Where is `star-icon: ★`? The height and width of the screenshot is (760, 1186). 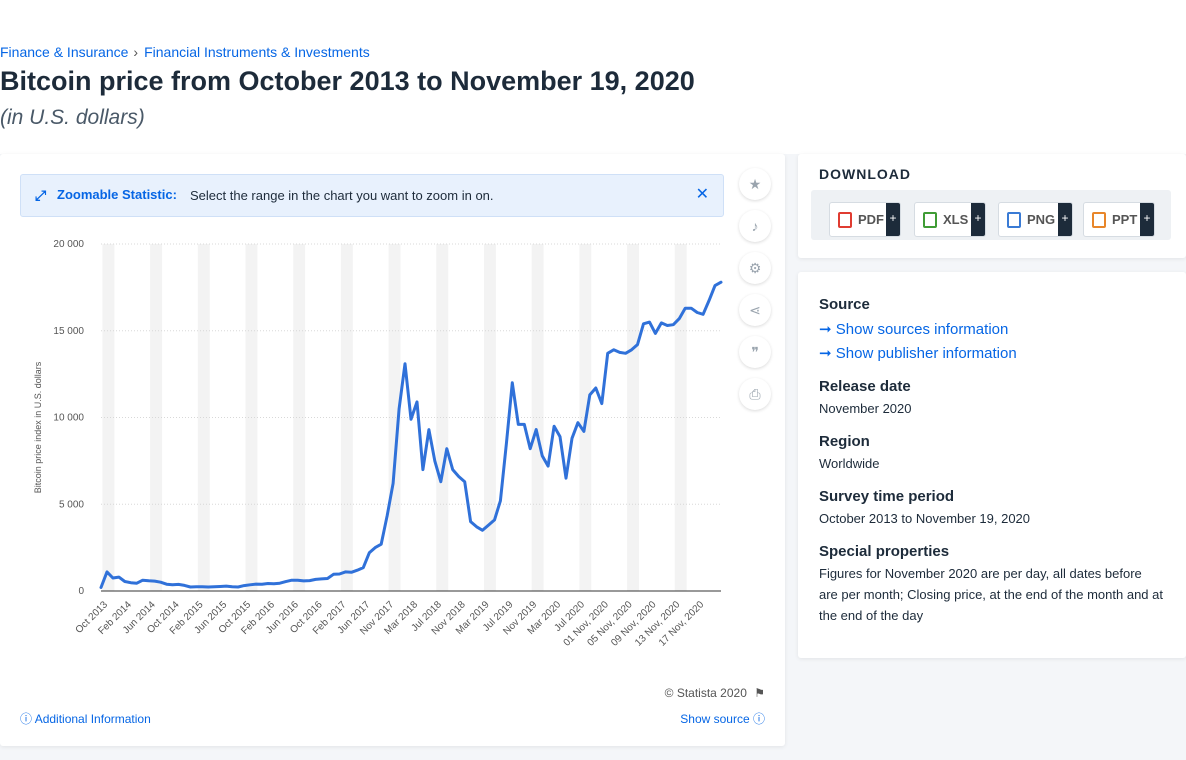
star-icon: ★ is located at coordinates (755, 184).